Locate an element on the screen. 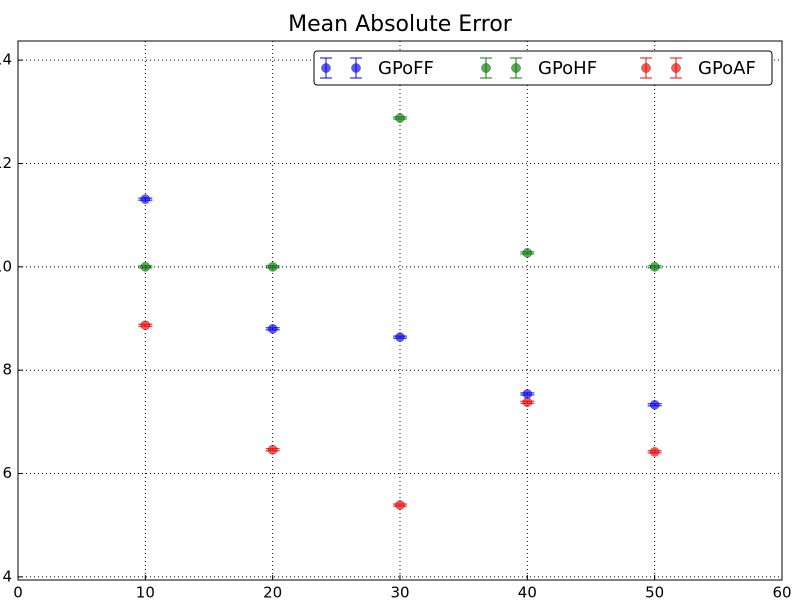  y-tick-label: 14 is located at coordinates (6, 60).